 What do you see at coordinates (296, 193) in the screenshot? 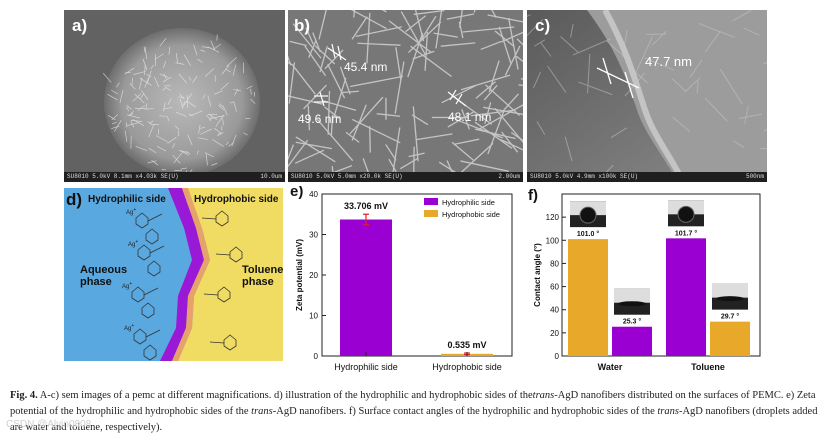
I see `panel-label-e: e)` at bounding box center [296, 193].